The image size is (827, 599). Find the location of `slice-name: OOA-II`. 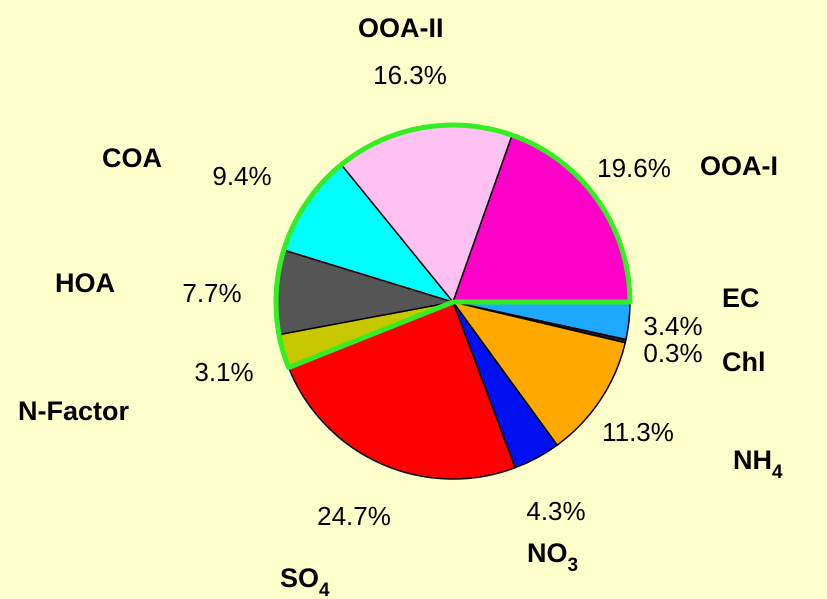

slice-name: OOA-II is located at coordinates (401, 28).